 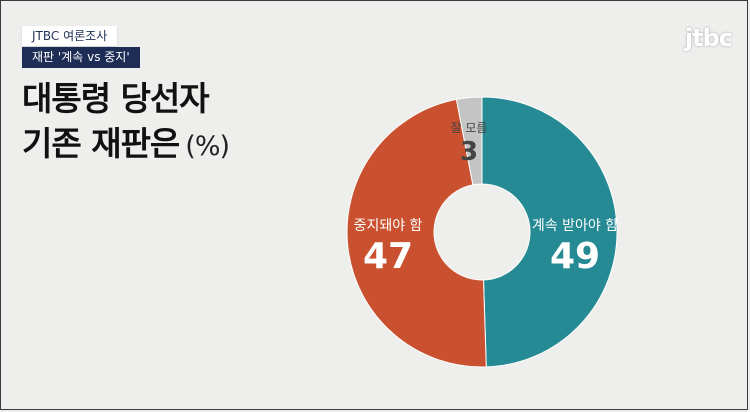 I want to click on slice-value-1: 47, so click(x=388, y=256).